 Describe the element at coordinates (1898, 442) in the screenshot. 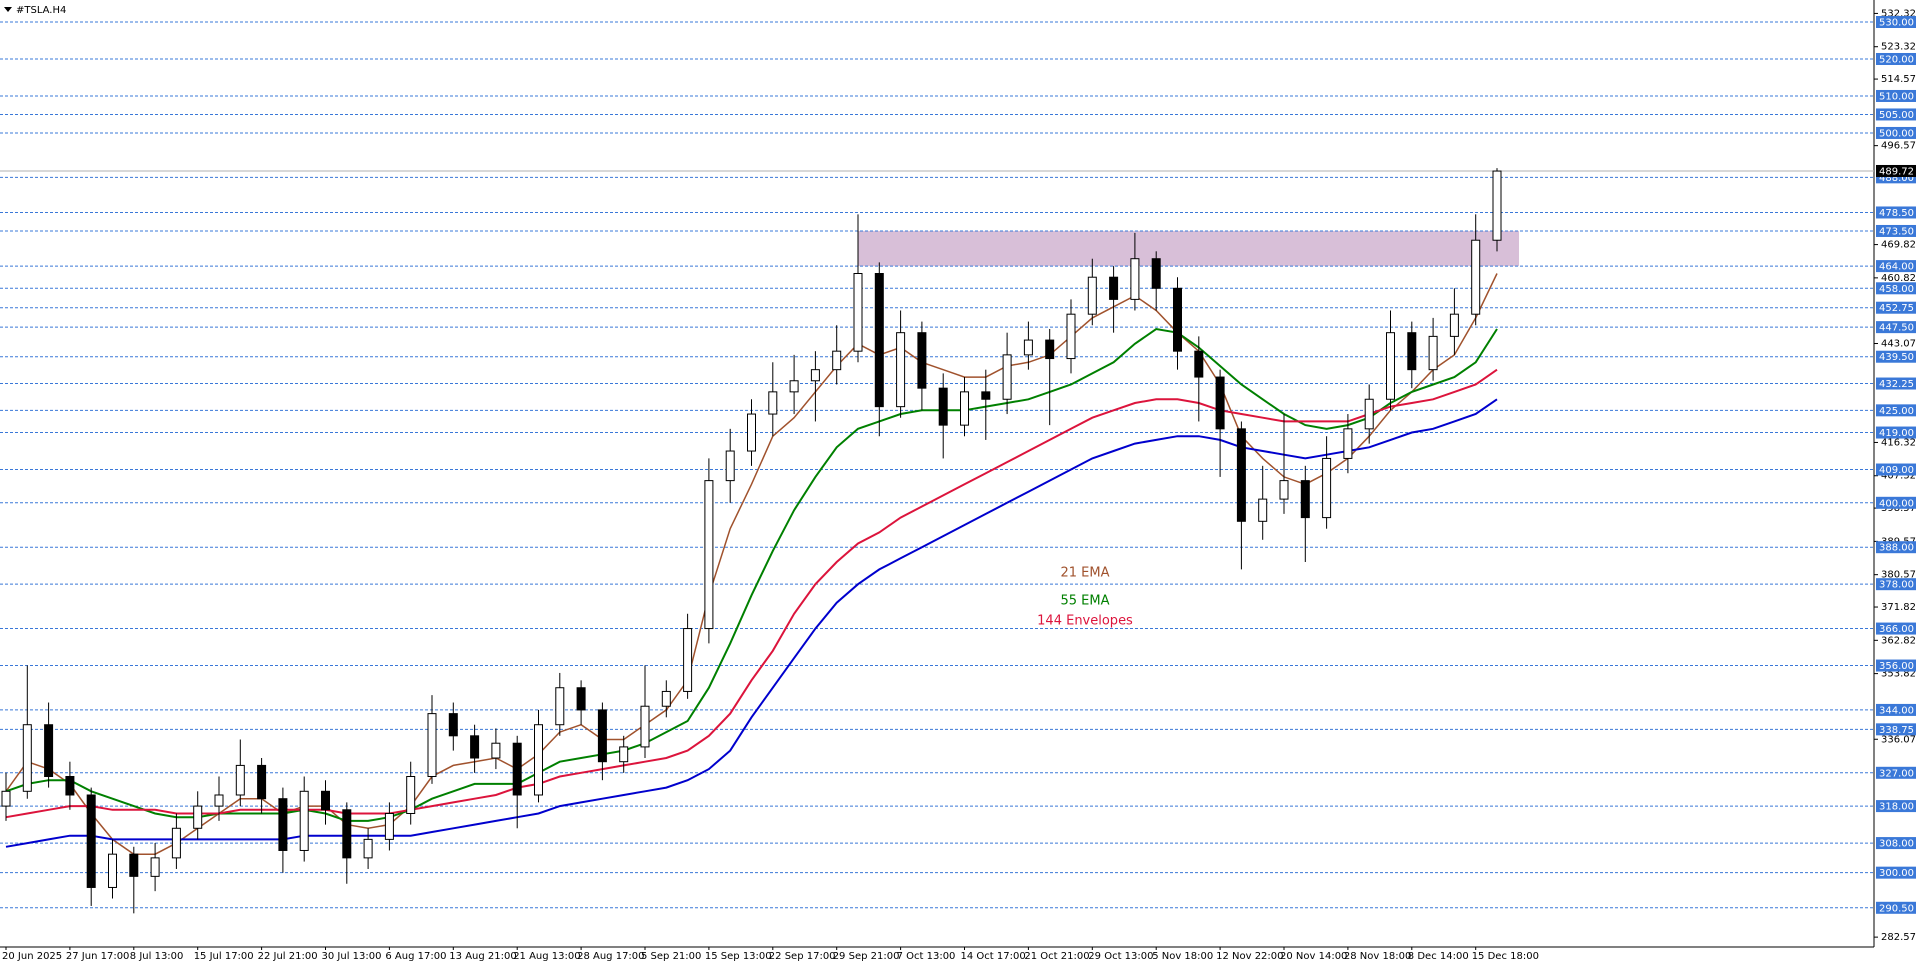

I see `y-tick-label: 416.32` at that location.